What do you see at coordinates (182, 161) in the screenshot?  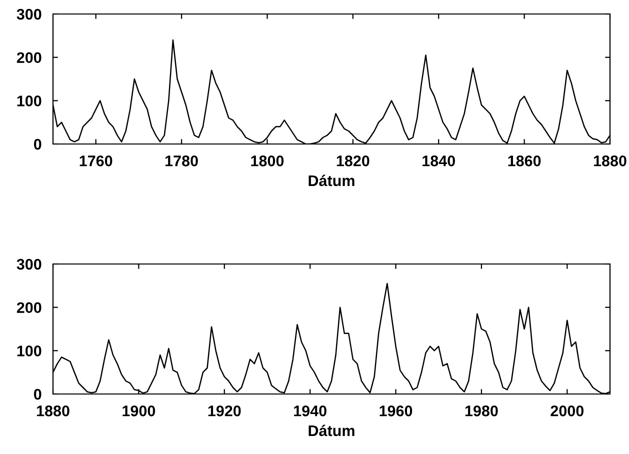 I see `x-tick-label: 1780` at bounding box center [182, 161].